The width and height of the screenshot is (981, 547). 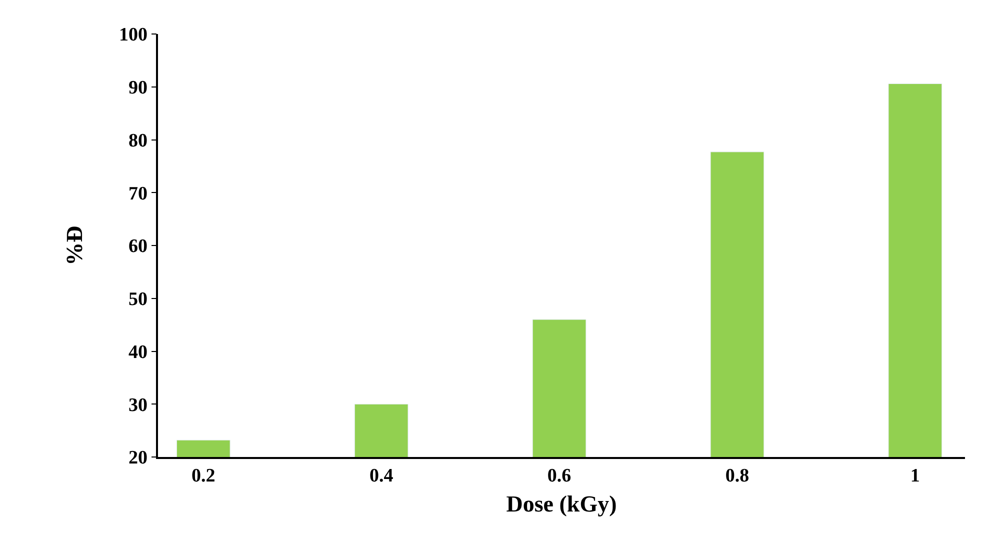 What do you see at coordinates (381, 476) in the screenshot?
I see `x-tick-label: 0.4` at bounding box center [381, 476].